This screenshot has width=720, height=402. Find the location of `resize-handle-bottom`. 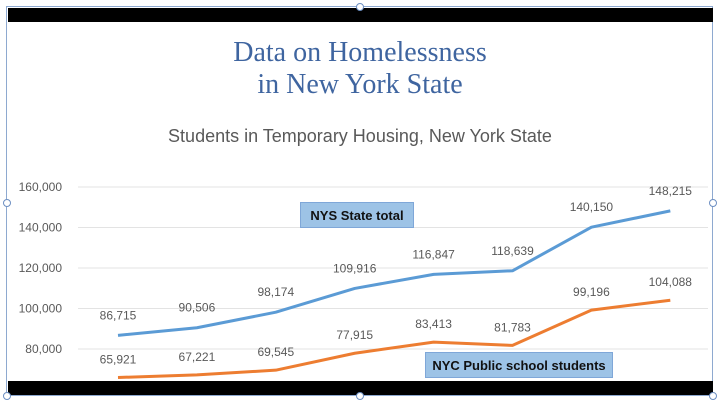

resize-handle-bottom is located at coordinates (360, 396).